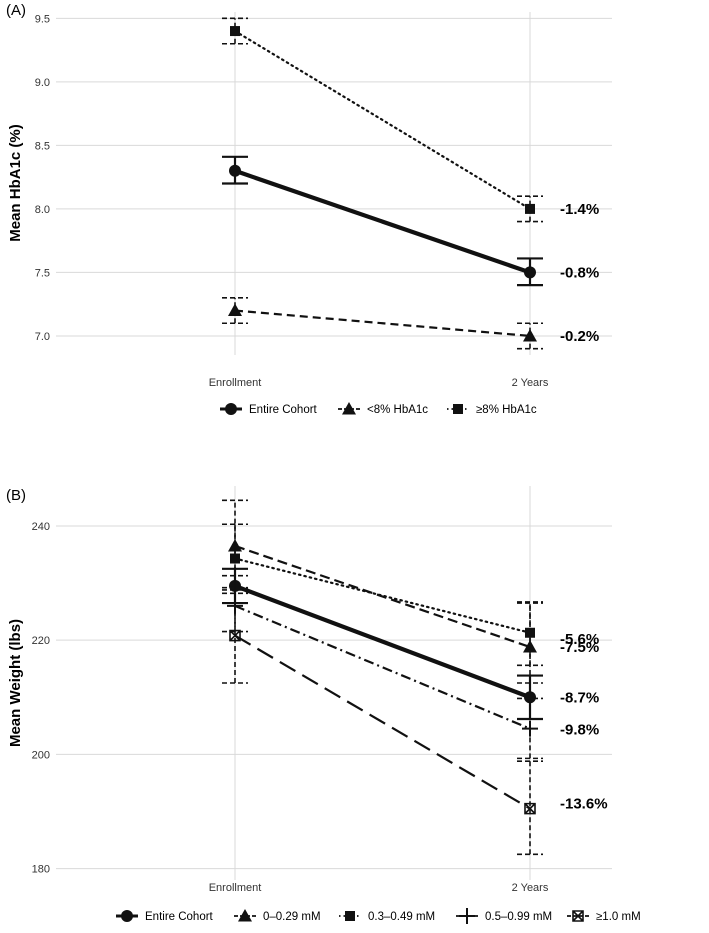 The width and height of the screenshot is (709, 933). Describe the element at coordinates (41, 527) in the screenshot. I see `y-tick-label: 240` at that location.